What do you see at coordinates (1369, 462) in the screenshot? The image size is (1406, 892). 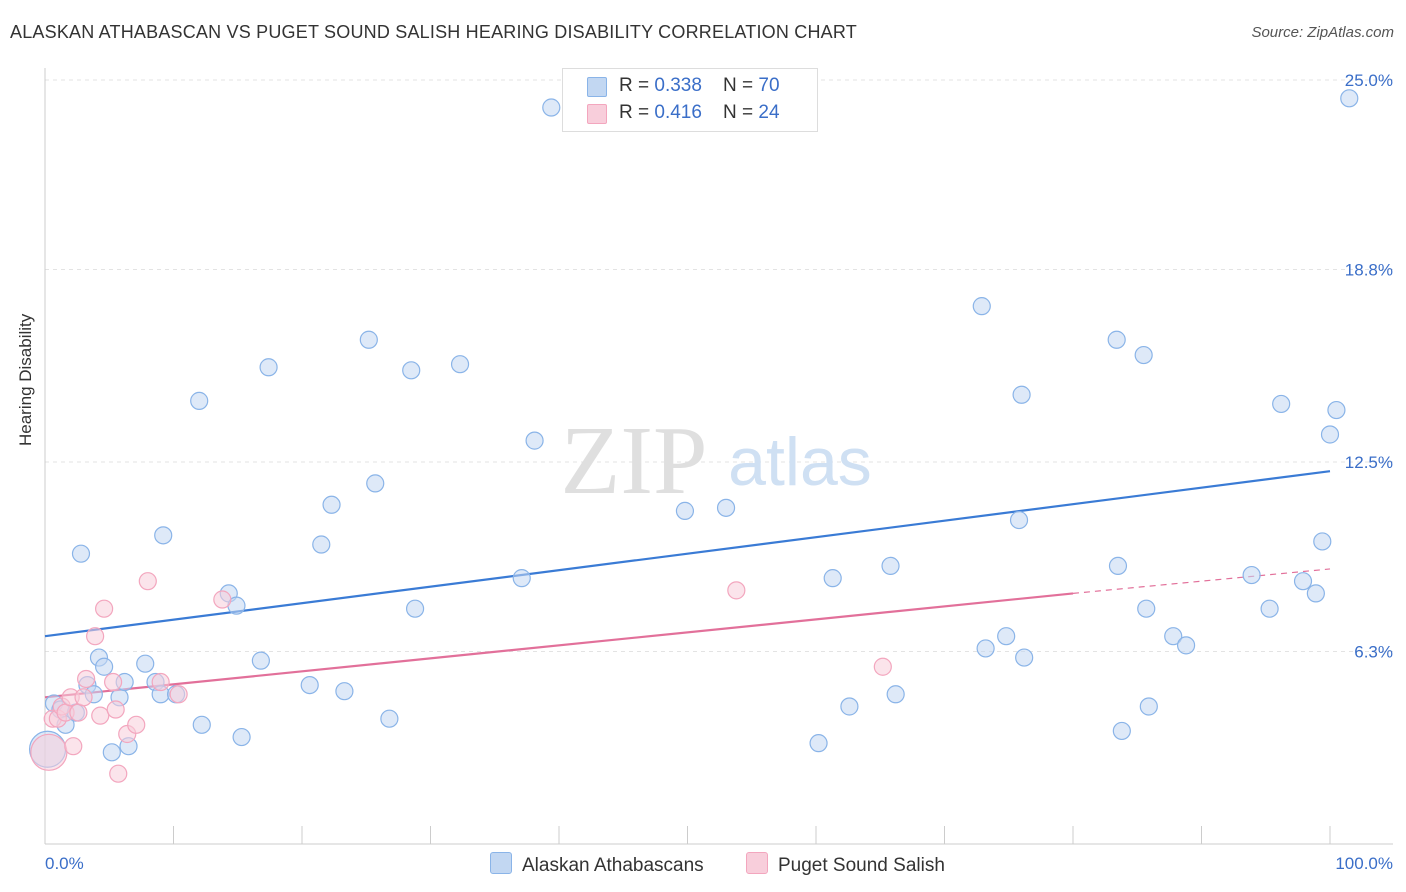 I see `y-tick-label: 12.5%` at bounding box center [1369, 462].